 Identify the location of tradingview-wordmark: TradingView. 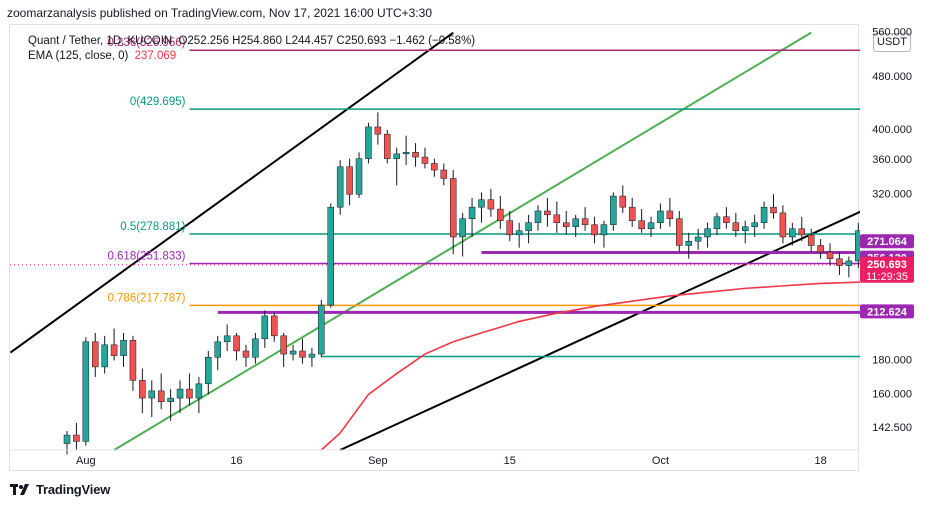
(73, 489).